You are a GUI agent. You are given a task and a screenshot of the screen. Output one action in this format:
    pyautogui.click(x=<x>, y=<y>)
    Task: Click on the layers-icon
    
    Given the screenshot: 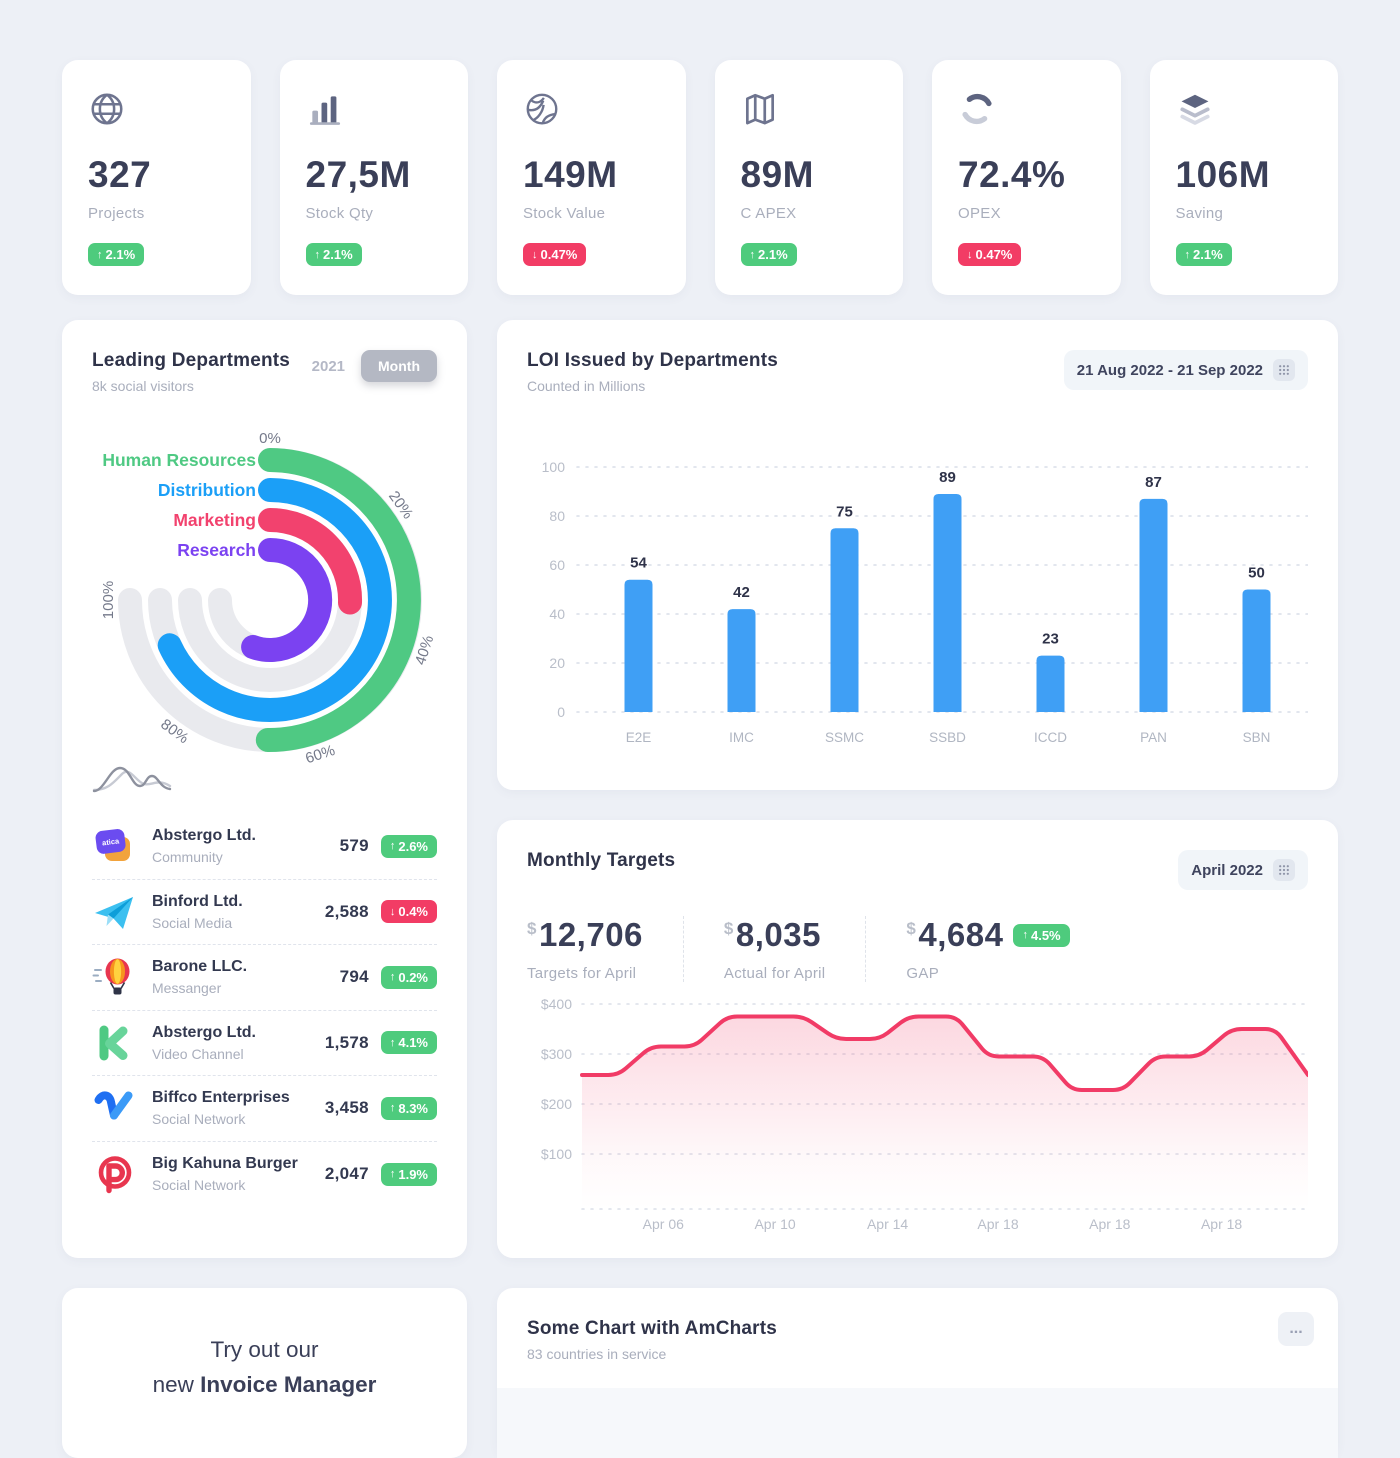 What is the action you would take?
    pyautogui.click(x=1196, y=110)
    